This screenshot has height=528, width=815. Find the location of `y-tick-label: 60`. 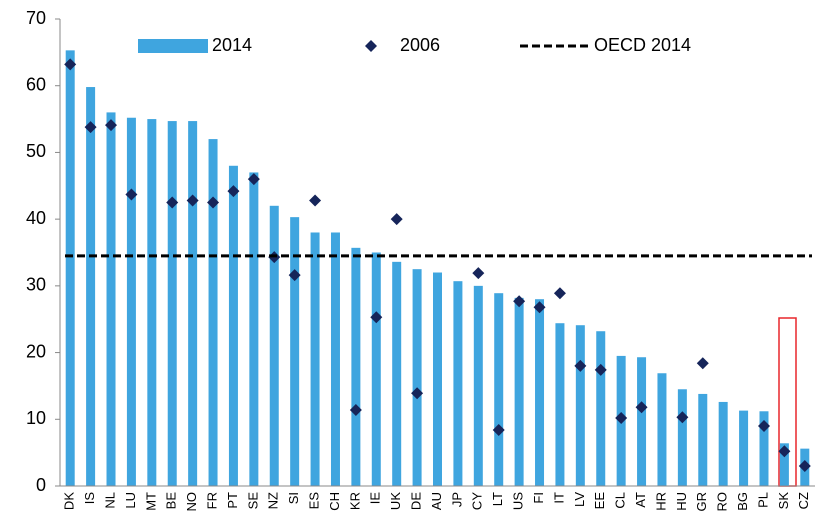

y-tick-label: 60 is located at coordinates (36, 84).